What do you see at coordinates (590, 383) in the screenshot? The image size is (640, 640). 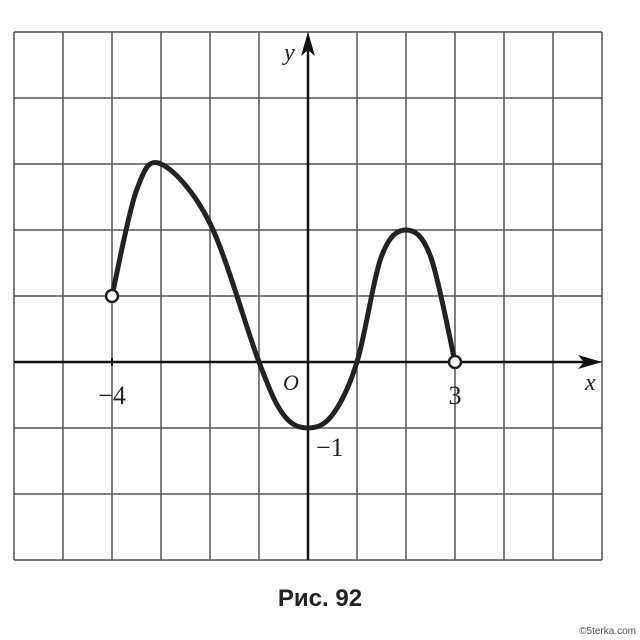 I see `x-axis-label: x` at bounding box center [590, 383].